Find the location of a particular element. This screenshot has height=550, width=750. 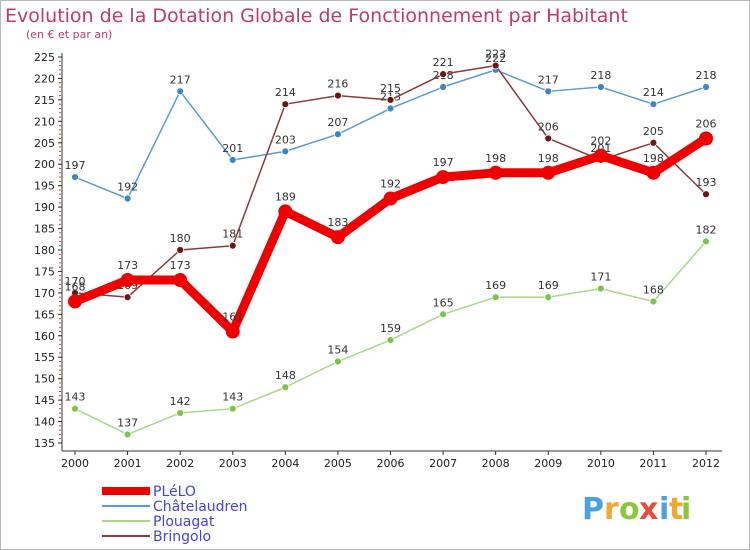

y-tick-label: 195 is located at coordinates (44, 186).